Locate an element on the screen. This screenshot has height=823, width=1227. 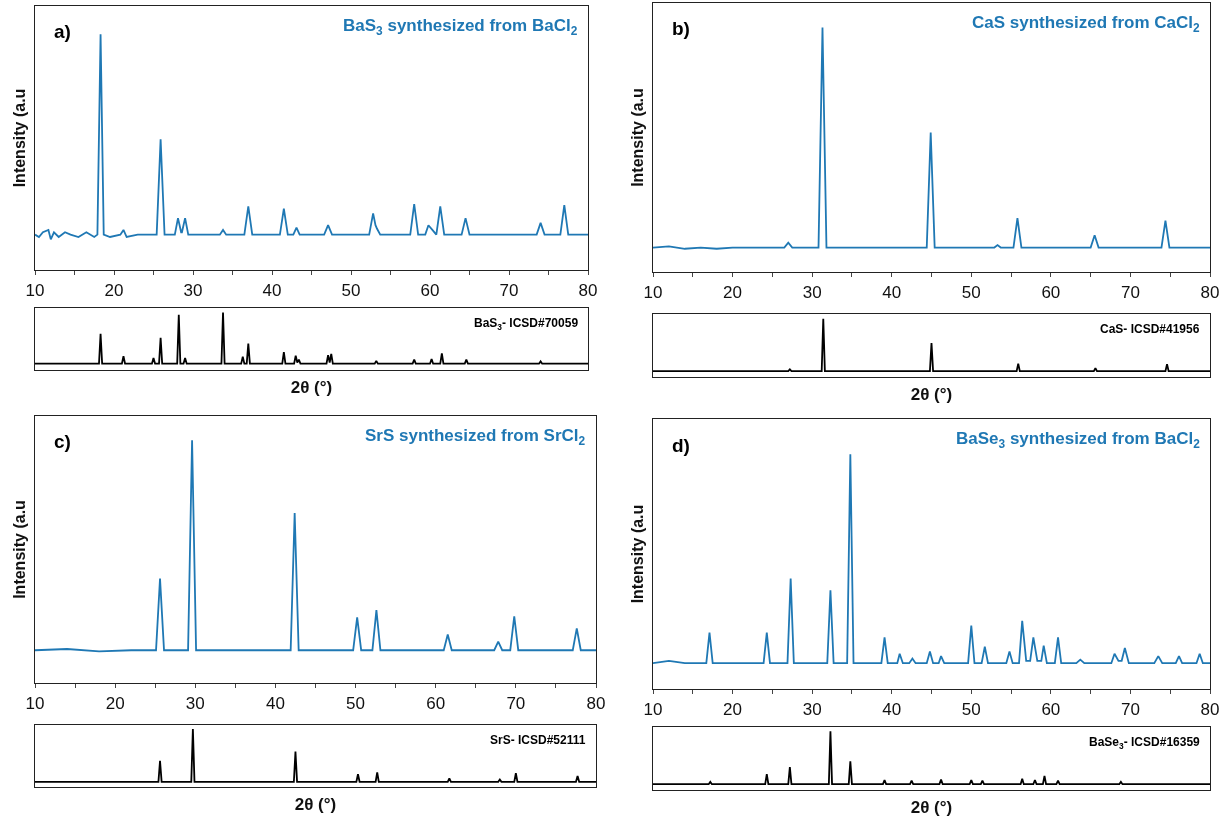
annotation: a) is located at coordinates (62, 31).